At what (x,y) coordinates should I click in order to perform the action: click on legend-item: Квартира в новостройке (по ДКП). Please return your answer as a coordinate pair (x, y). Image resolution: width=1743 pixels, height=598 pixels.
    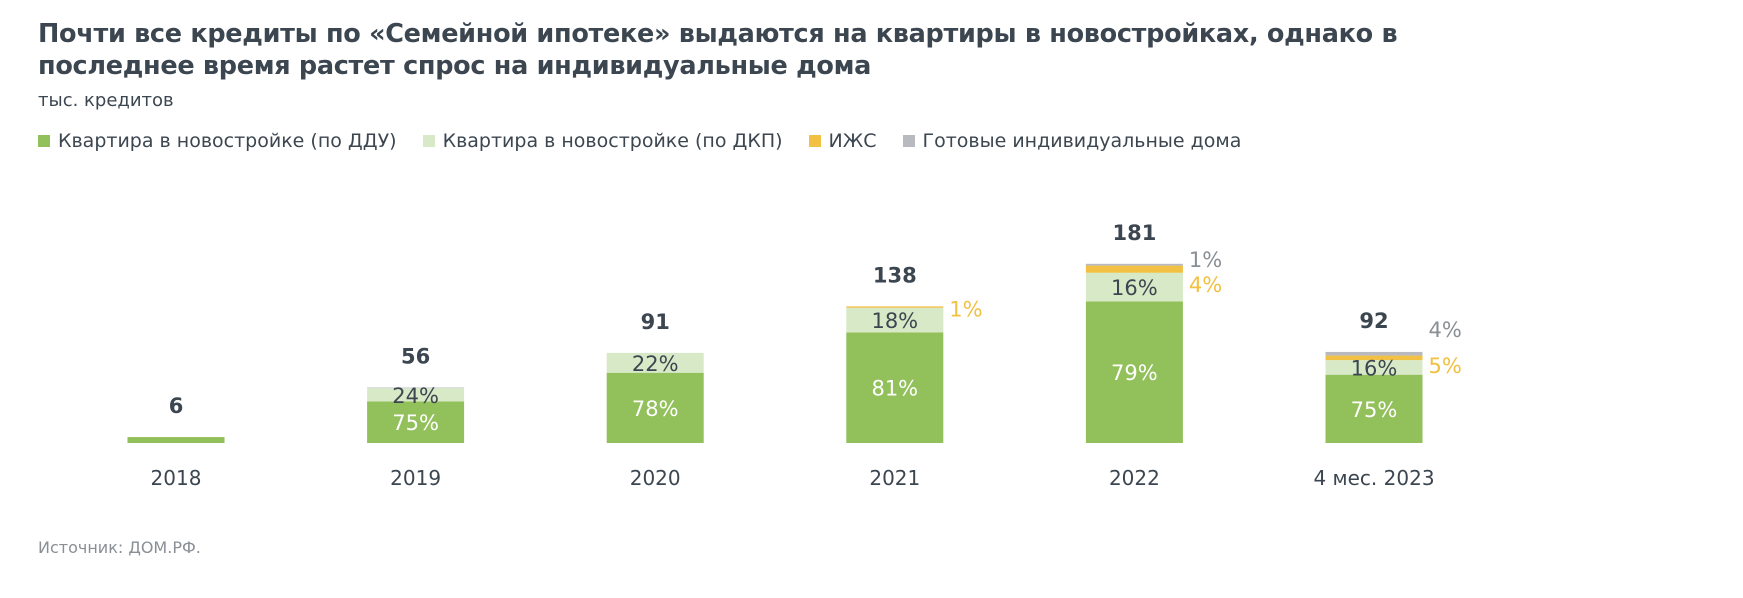
    Looking at the image, I should click on (602, 141).